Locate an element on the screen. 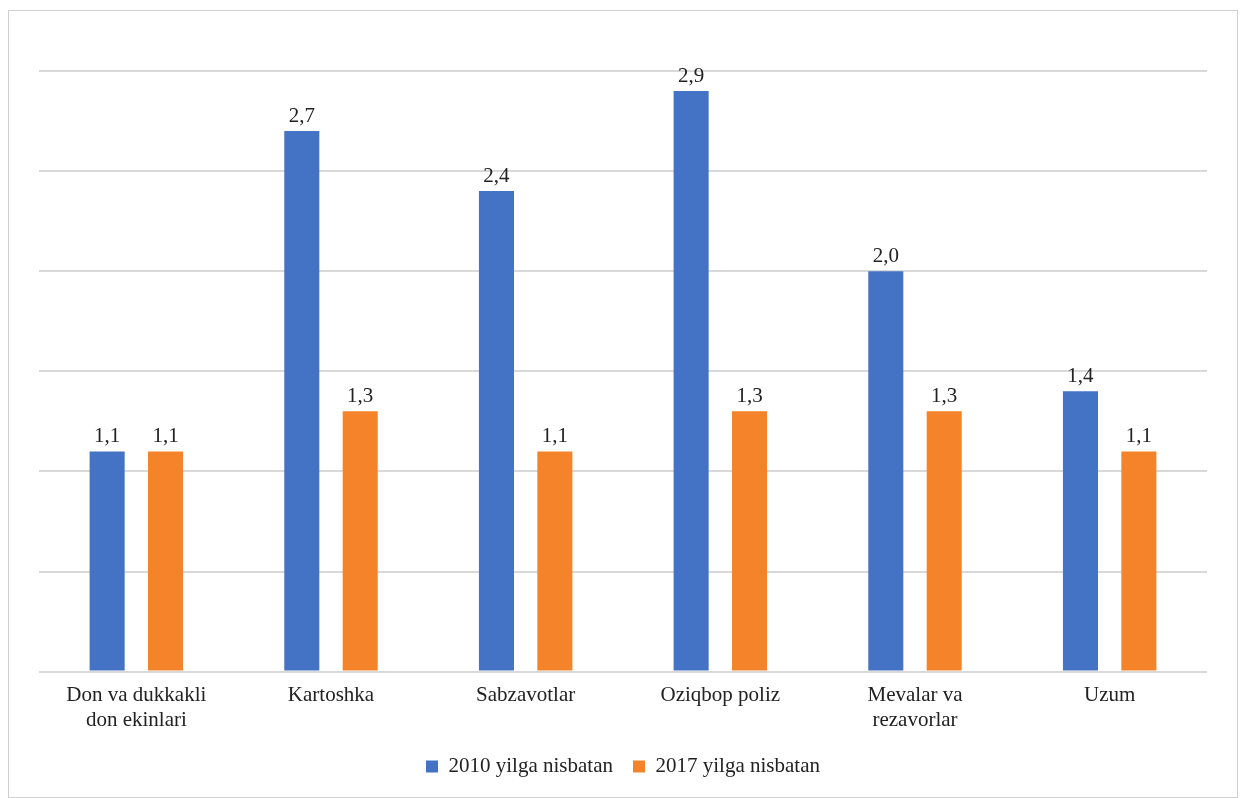  legend-label: 2010 yilga nisbatan is located at coordinates (531, 765).